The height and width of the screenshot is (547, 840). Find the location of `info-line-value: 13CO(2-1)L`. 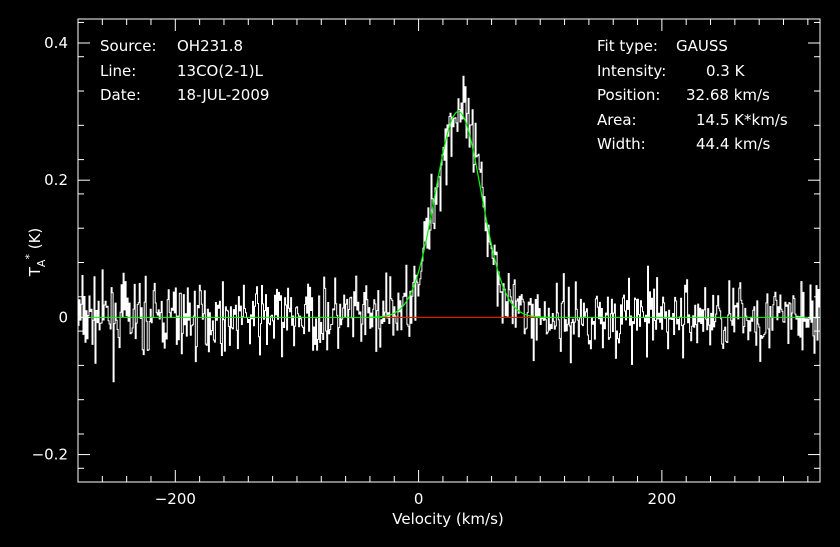

info-line-value: 13CO(2-1)L is located at coordinates (220, 71).